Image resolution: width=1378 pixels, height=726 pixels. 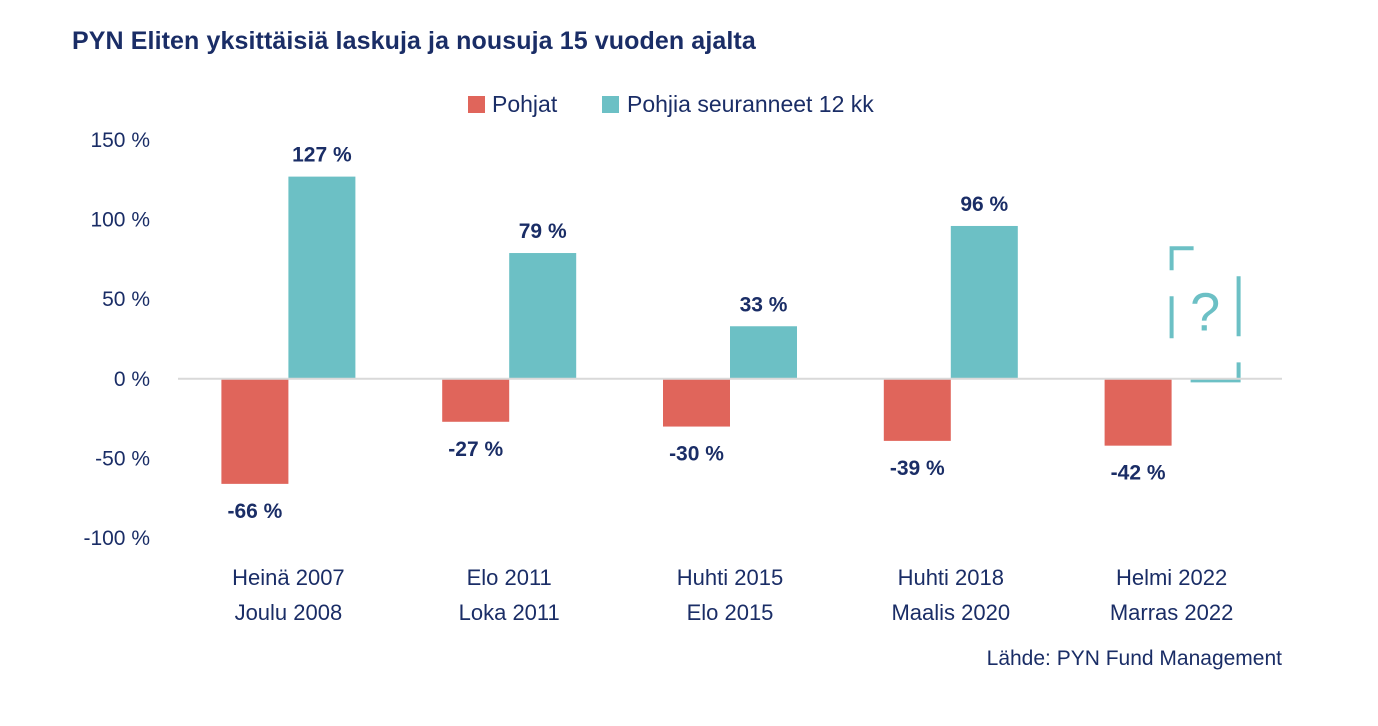 What do you see at coordinates (984, 204) in the screenshot?
I see `data-label: 96 %` at bounding box center [984, 204].